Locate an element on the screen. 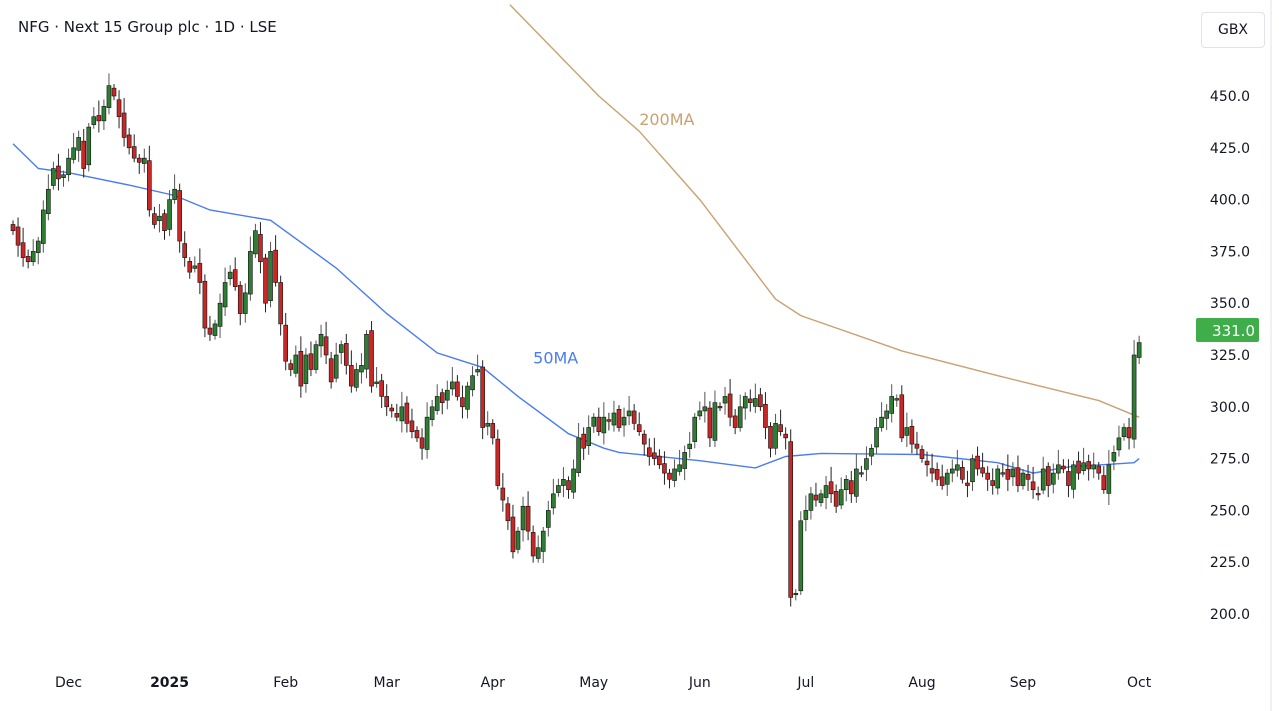  last-price: 331.0 is located at coordinates (1233, 331).